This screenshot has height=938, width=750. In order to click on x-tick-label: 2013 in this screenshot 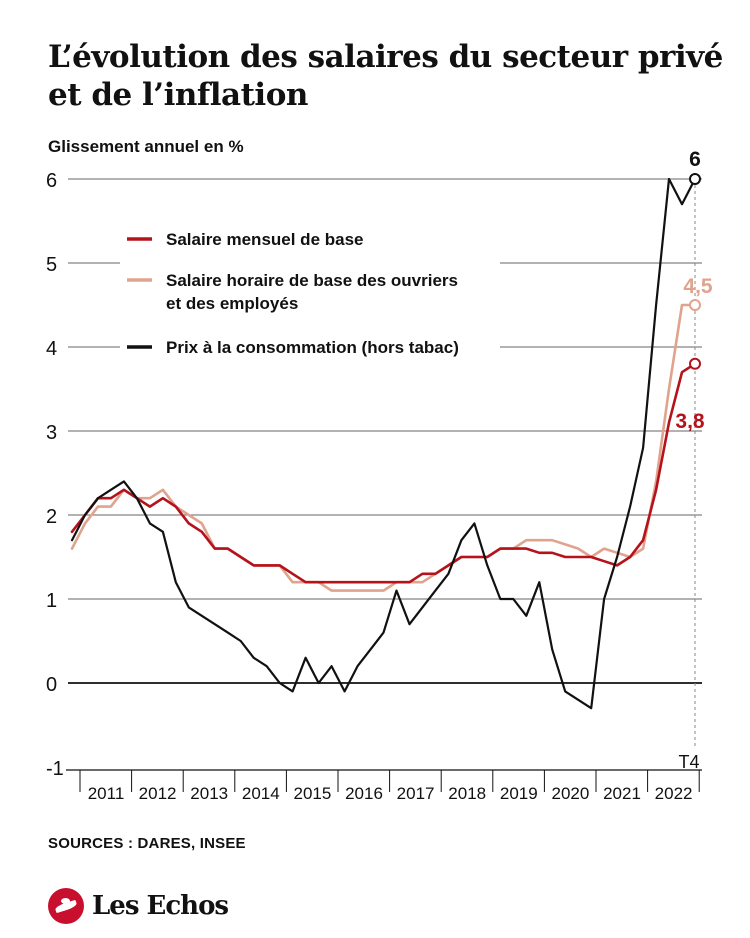, I will do `click(209, 793)`.